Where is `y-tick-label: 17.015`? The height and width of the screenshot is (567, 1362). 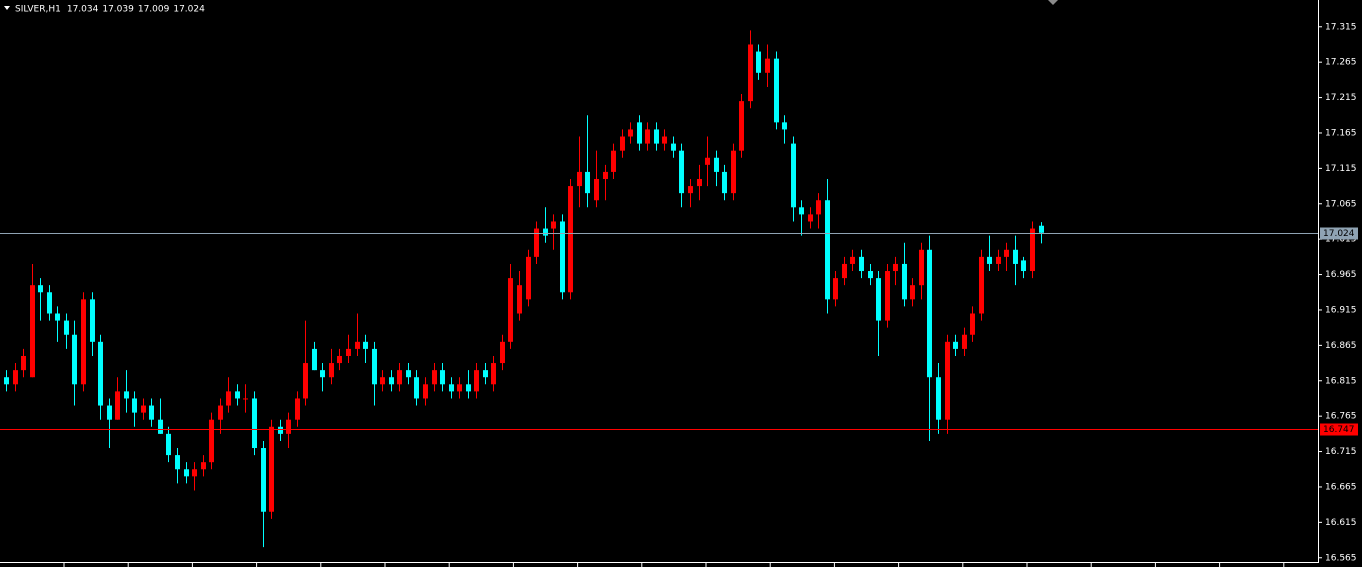
y-tick-label: 17.015 is located at coordinates (1341, 240).